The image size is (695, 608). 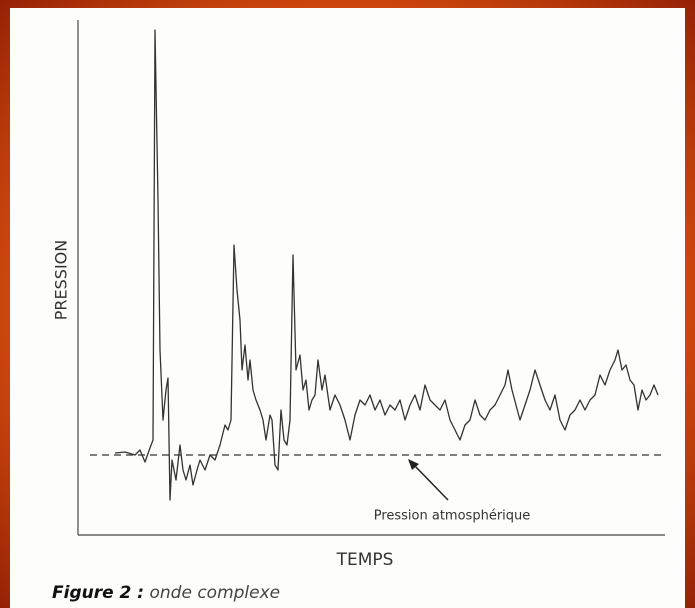 I want to click on x-axis-label: TEMPS, so click(x=365, y=560).